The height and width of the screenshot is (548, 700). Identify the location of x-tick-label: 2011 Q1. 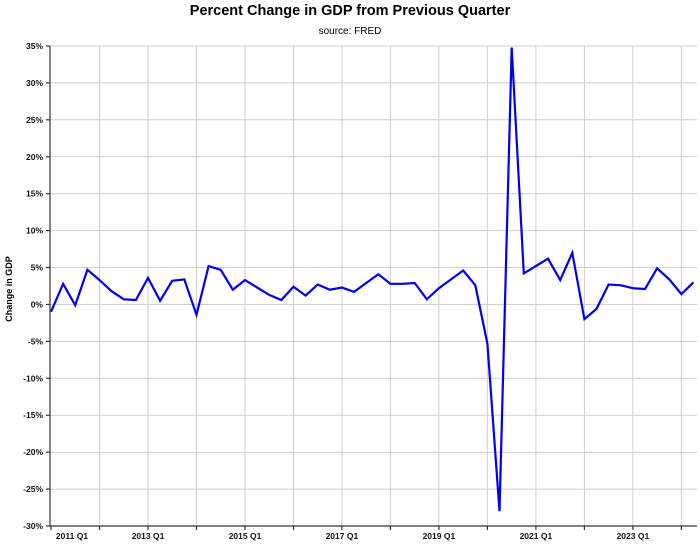
(72, 536).